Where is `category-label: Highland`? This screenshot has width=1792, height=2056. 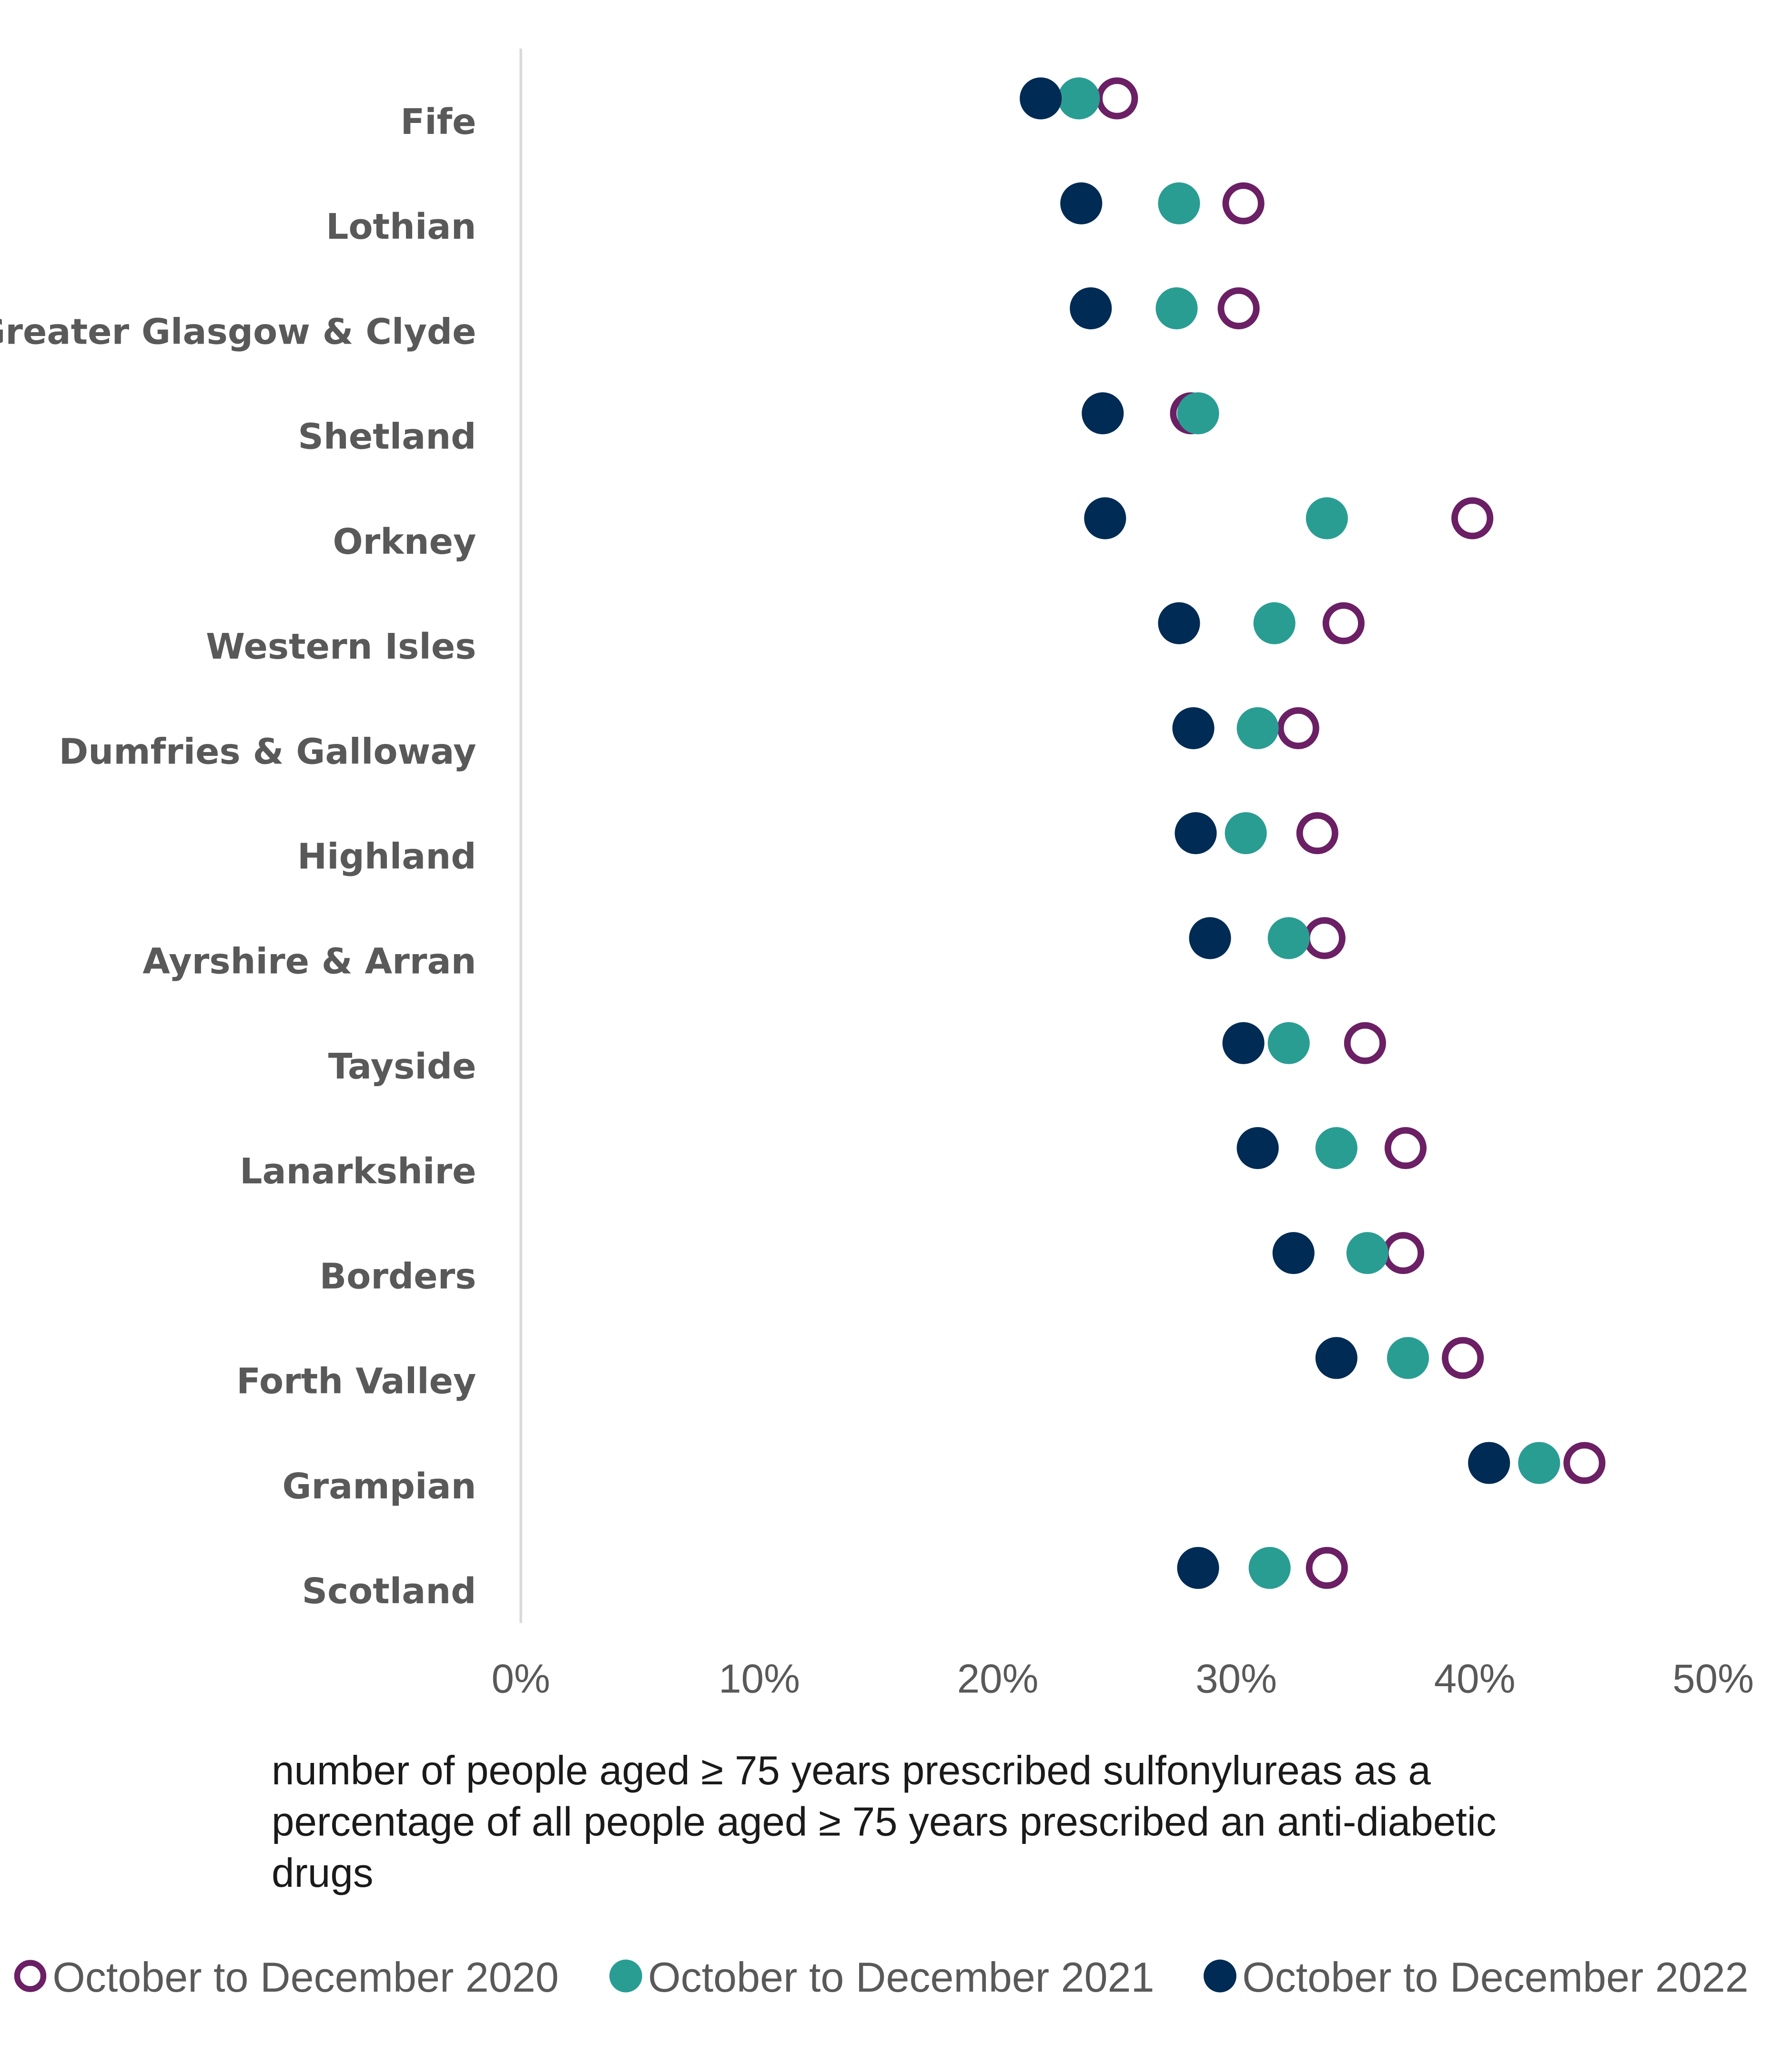
category-label: Highland is located at coordinates (386, 856).